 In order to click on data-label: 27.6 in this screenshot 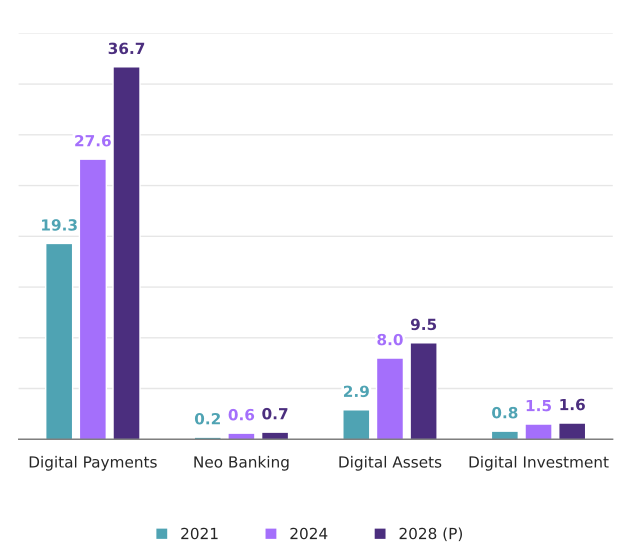, I will do `click(93, 140)`.